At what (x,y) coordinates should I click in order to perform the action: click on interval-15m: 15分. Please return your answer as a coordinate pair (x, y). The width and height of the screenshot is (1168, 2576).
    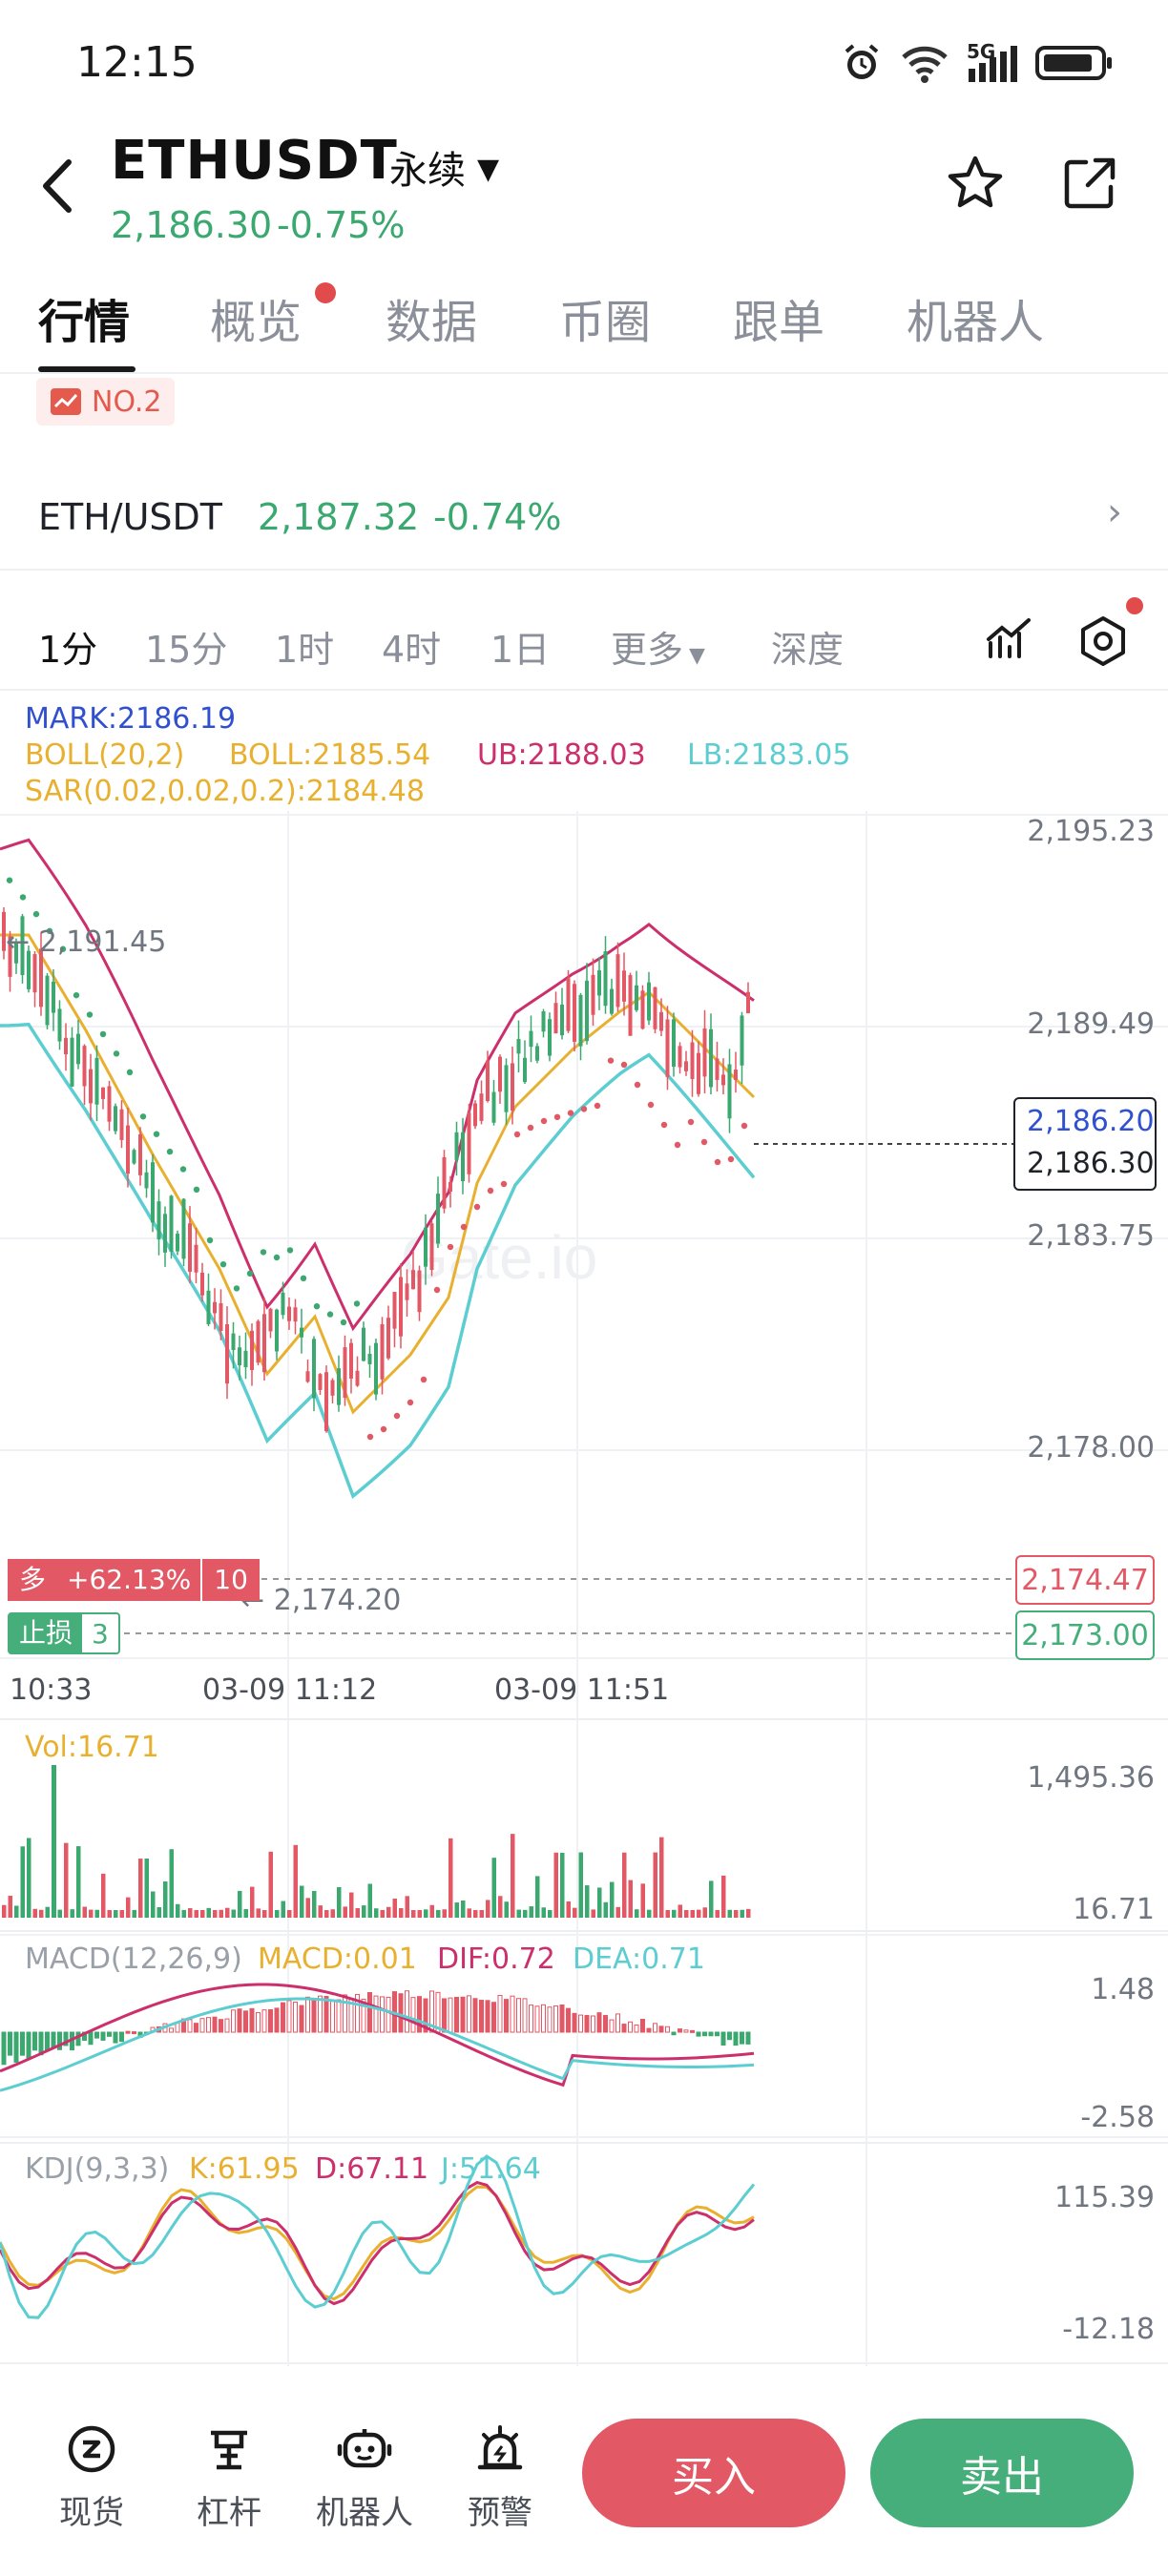
    Looking at the image, I should click on (186, 650).